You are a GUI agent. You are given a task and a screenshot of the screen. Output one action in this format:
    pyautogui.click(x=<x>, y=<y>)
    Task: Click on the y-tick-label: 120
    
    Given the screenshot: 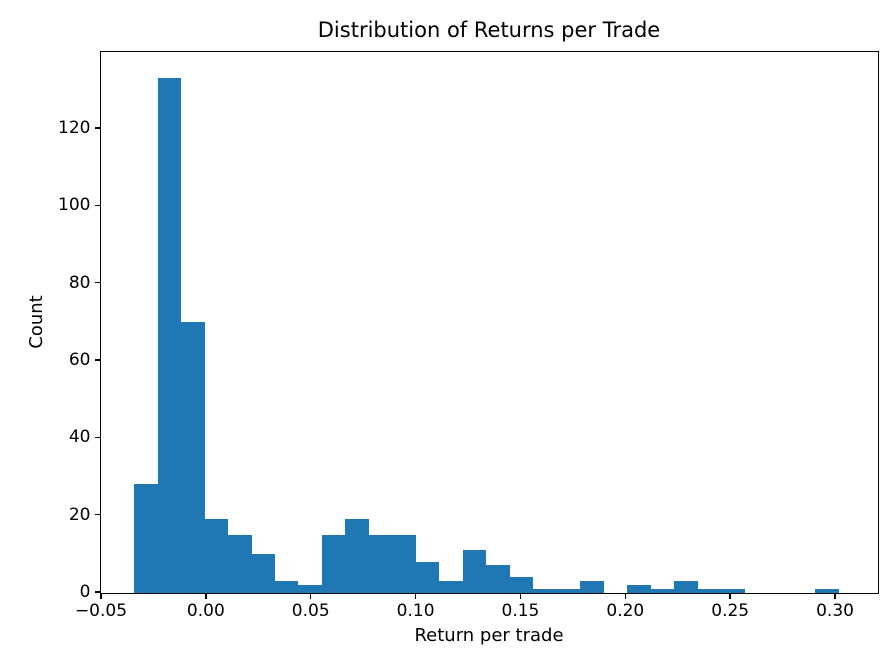 What is the action you would take?
    pyautogui.click(x=74, y=127)
    